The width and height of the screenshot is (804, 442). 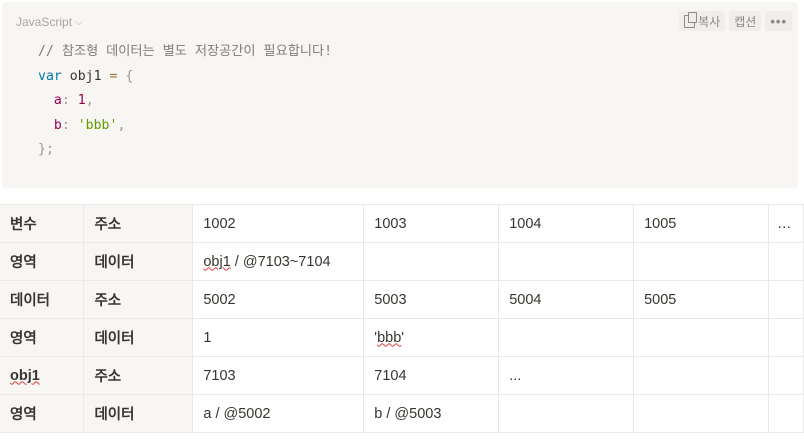 What do you see at coordinates (46, 150) in the screenshot?
I see `code-punctuation: };` at bounding box center [46, 150].